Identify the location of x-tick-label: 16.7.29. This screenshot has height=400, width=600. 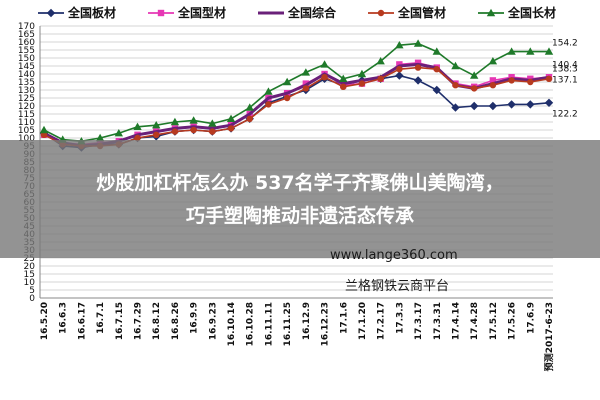
(139, 321).